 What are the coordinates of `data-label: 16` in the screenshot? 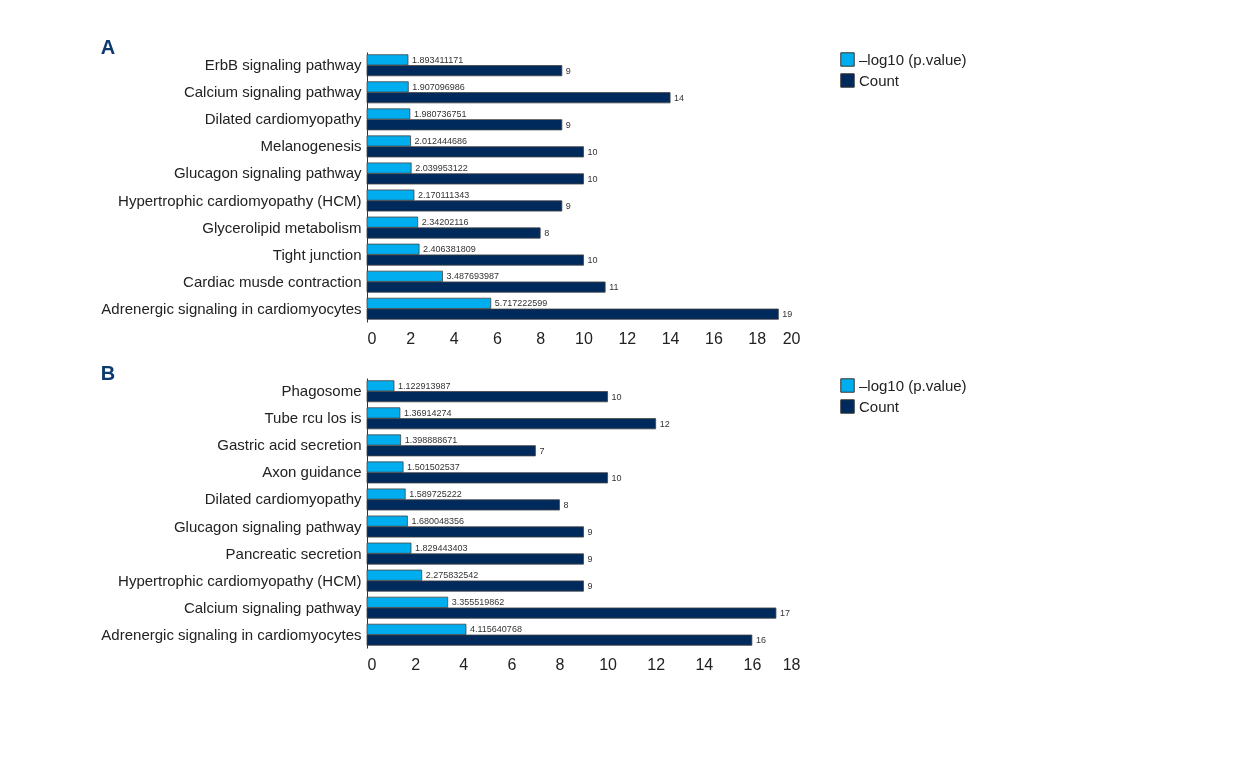 It's located at (760, 640).